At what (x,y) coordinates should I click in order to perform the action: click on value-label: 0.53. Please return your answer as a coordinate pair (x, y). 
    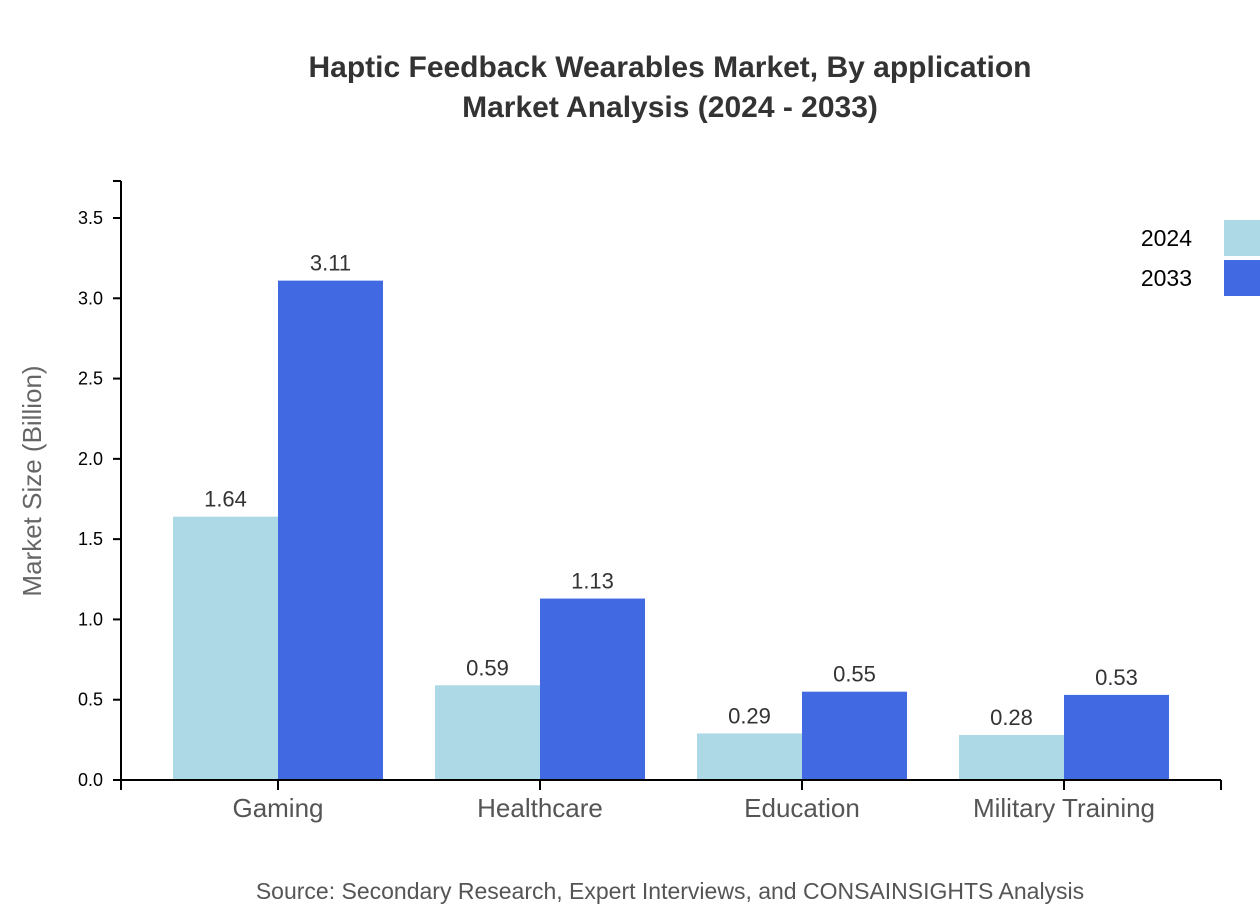
    Looking at the image, I should click on (1116, 677).